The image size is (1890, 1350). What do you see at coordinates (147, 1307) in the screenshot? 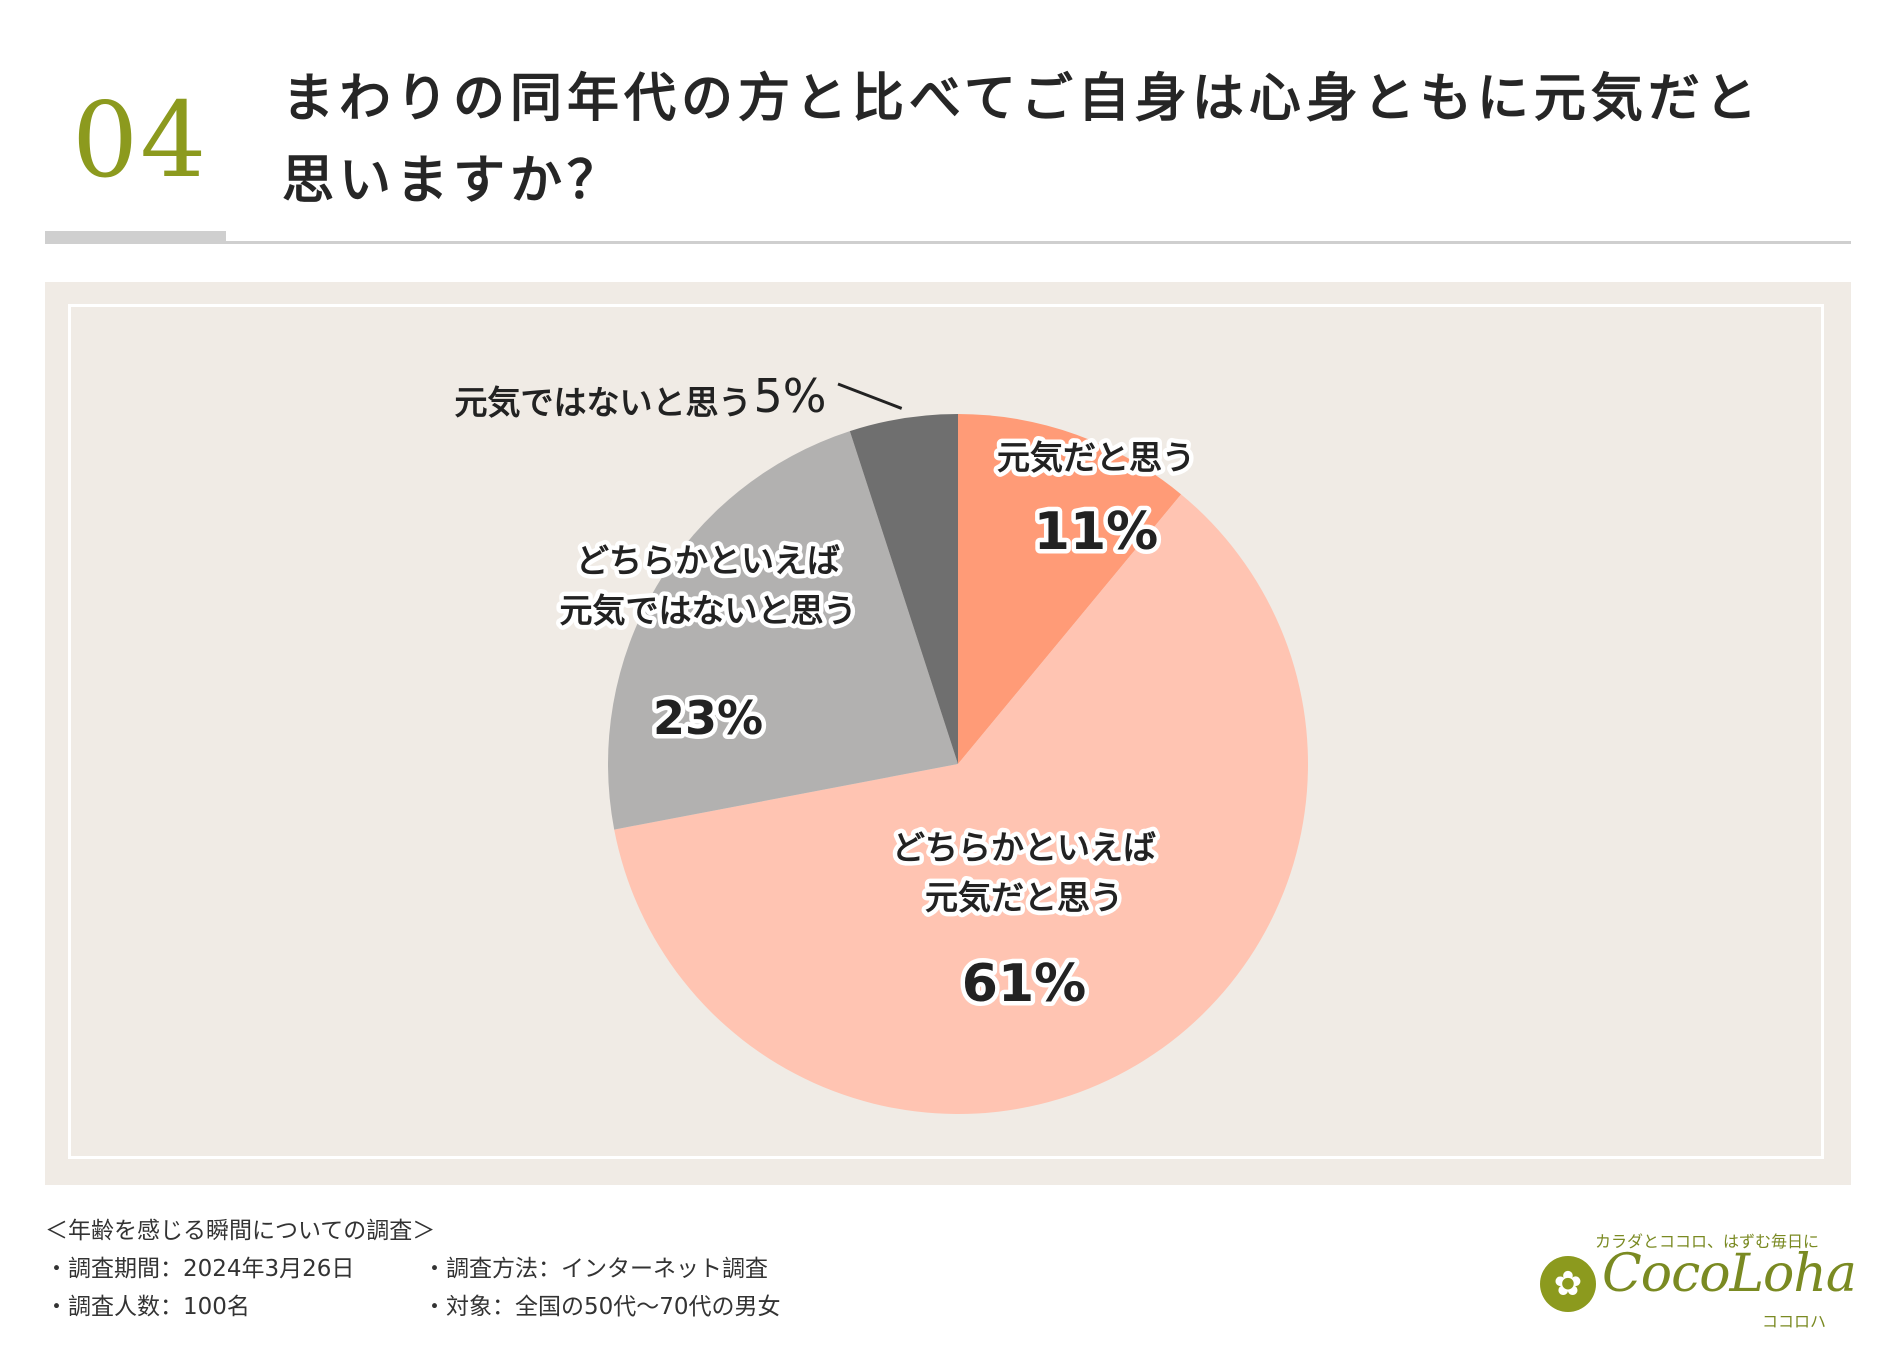
I see `survey-respondents: ・調査人数：100名` at bounding box center [147, 1307].